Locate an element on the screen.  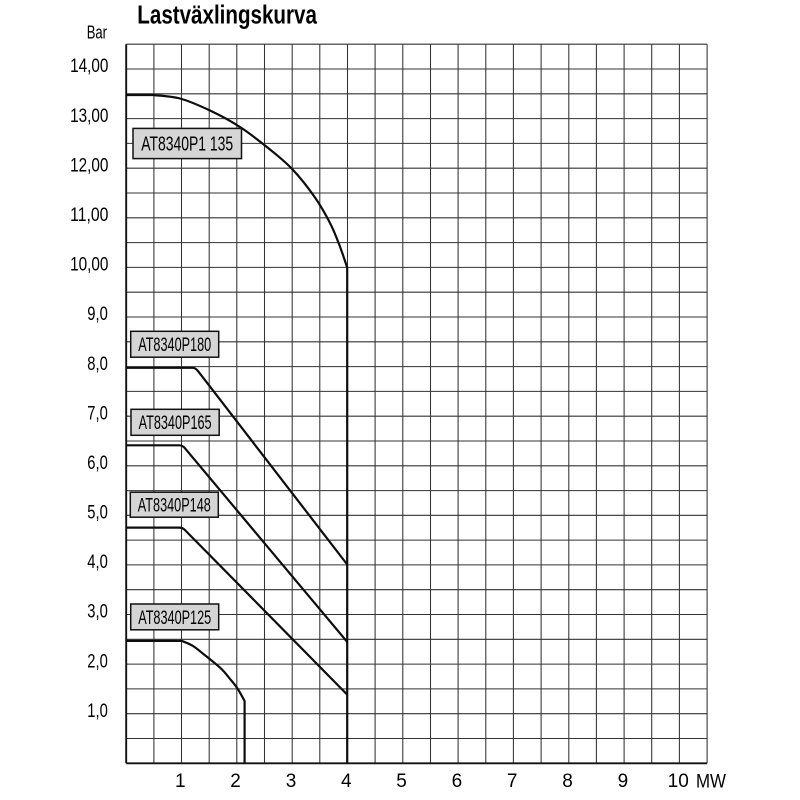
svg-text: AT8340P165 is located at coordinates (175, 423).